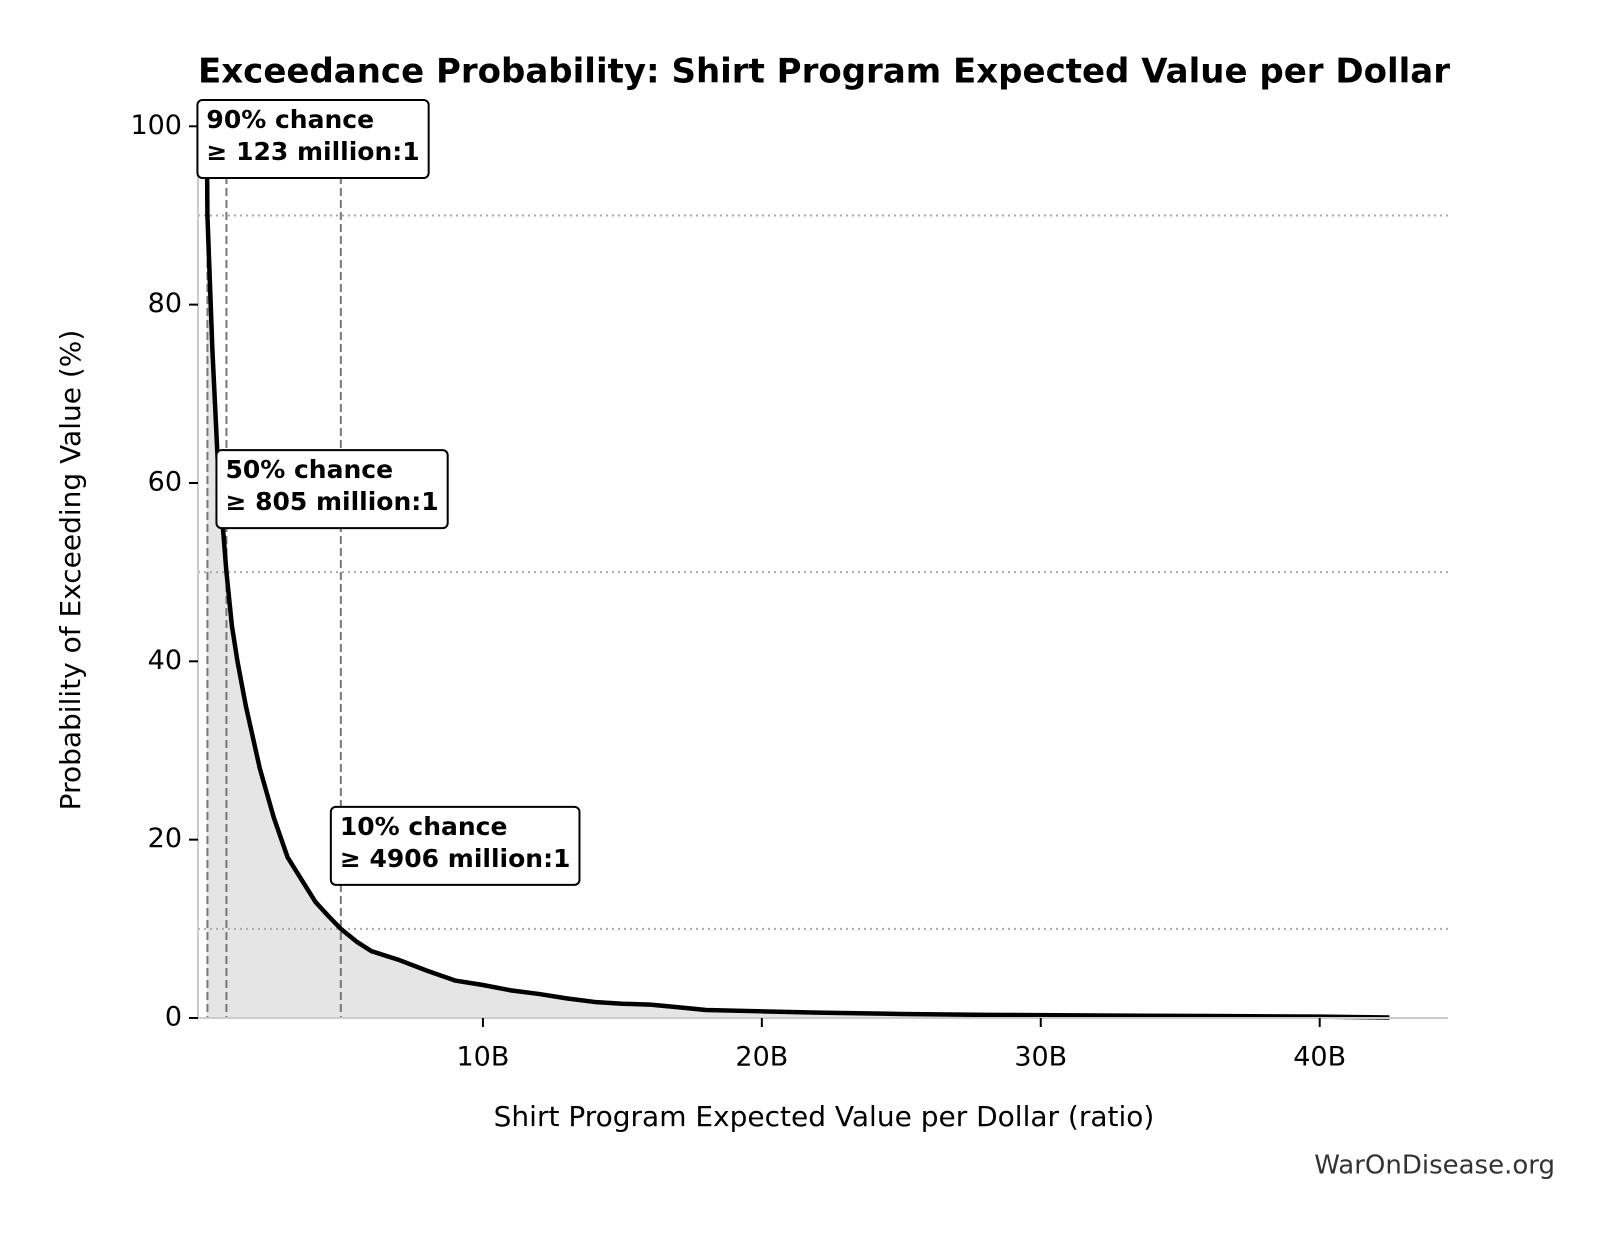 The width and height of the screenshot is (1603, 1233). What do you see at coordinates (1040, 1057) in the screenshot?
I see `x-tick-label: 30B` at bounding box center [1040, 1057].